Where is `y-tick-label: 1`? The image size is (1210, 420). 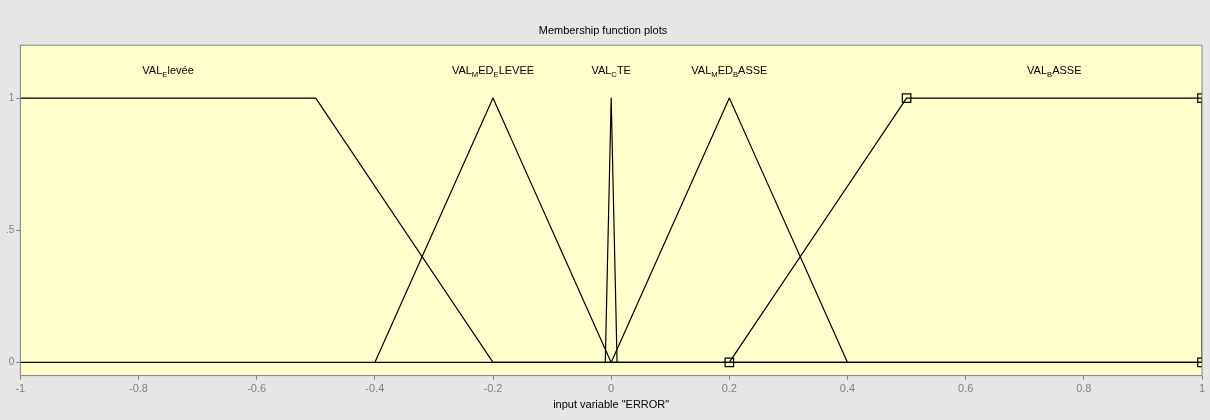 y-tick-label: 1 is located at coordinates (11, 97).